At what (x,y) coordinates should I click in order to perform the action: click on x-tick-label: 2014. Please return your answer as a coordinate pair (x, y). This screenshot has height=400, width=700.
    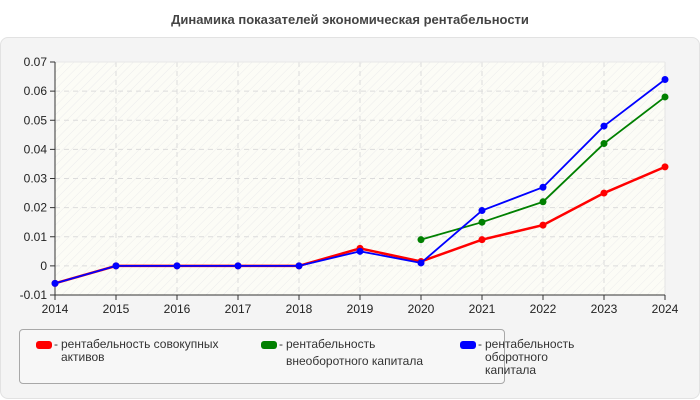
    Looking at the image, I should click on (55, 309).